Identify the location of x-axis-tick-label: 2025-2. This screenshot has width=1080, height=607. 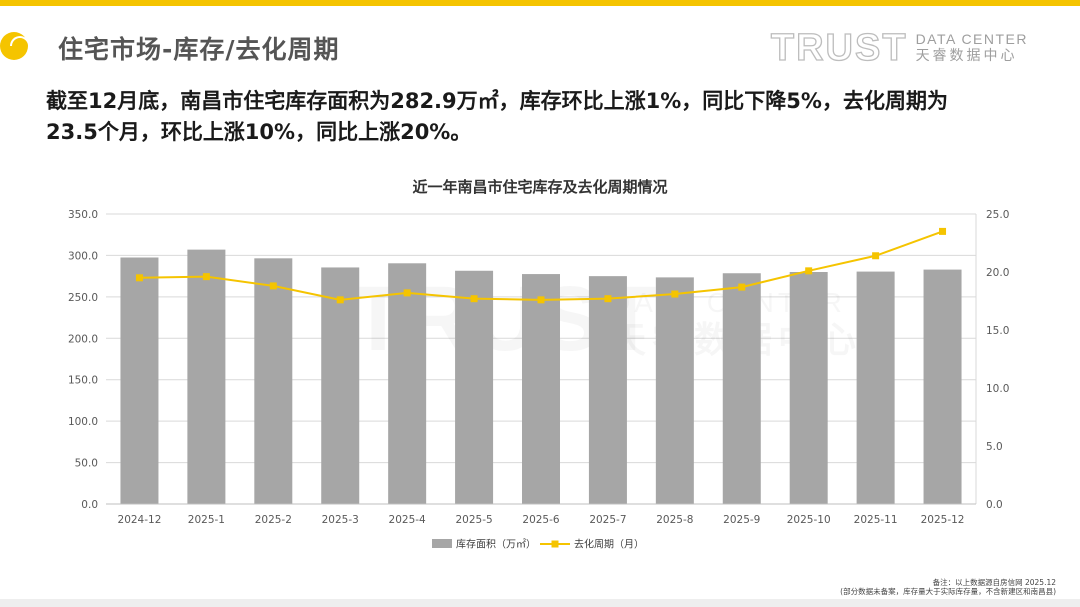
(273, 520).